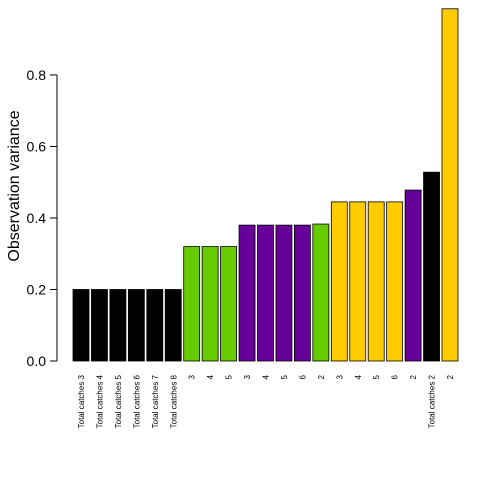 The width and height of the screenshot is (480, 480). I want to click on y-tick-label: 0.8, so click(37, 75).